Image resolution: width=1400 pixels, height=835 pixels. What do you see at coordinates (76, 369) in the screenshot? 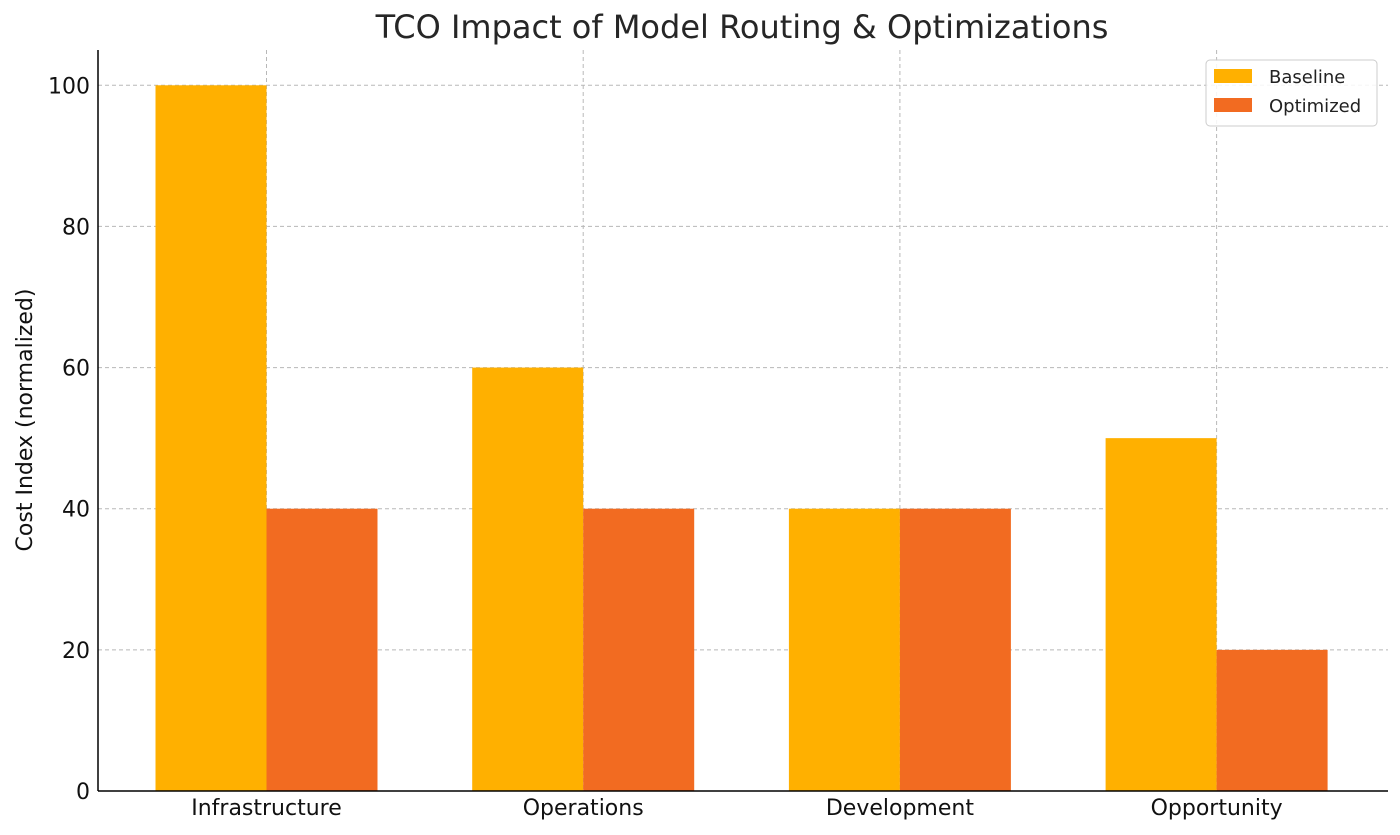
I see `y-tick-label: 60` at bounding box center [76, 369].